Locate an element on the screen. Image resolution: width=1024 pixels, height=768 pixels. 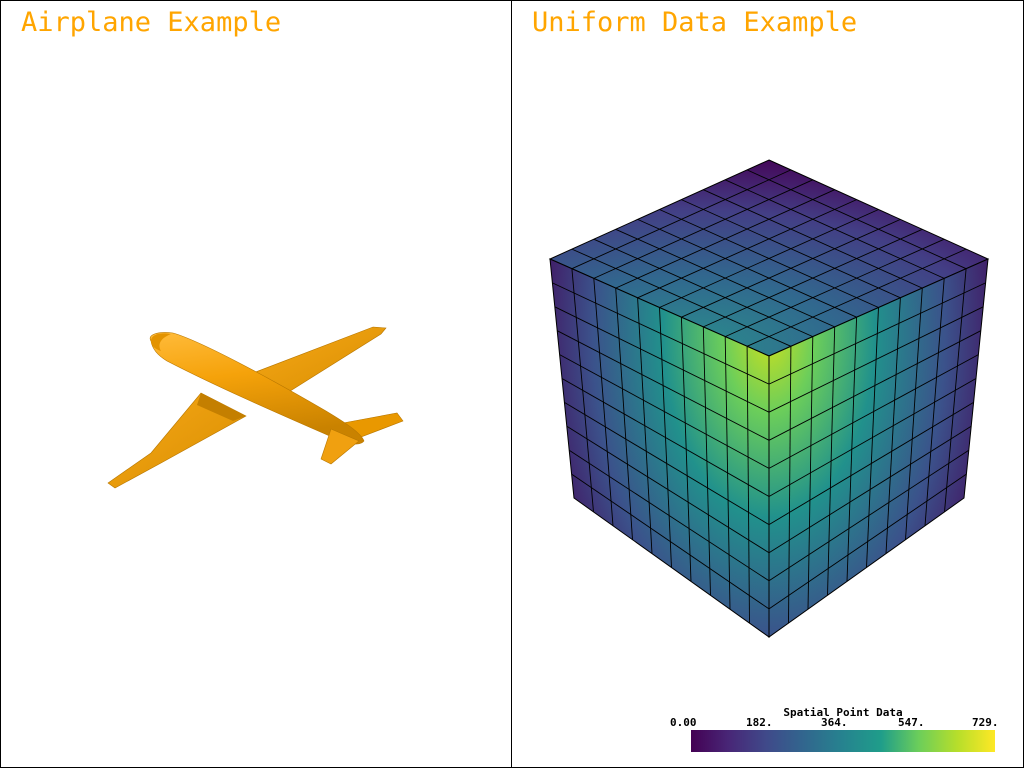
airplane-model is located at coordinates (255, 407).